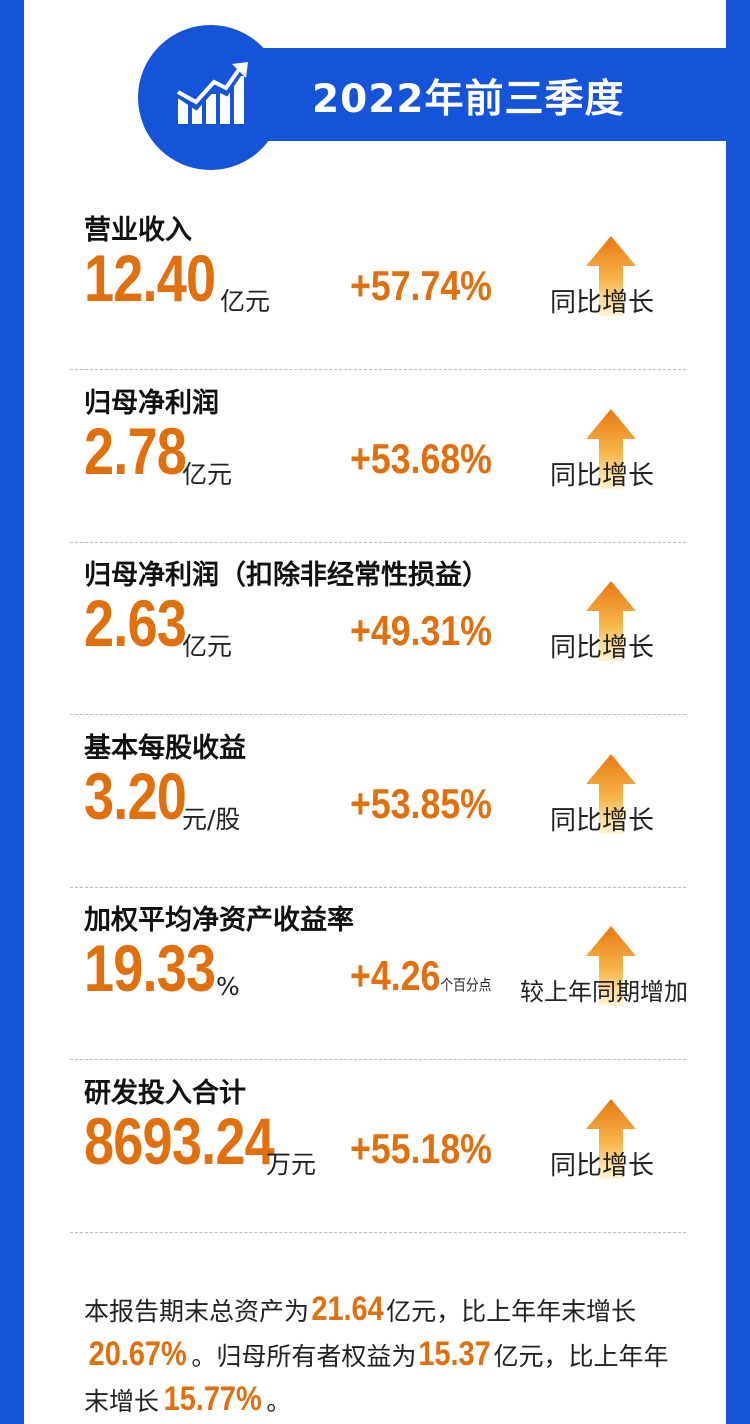 The width and height of the screenshot is (750, 1424). What do you see at coordinates (135, 795) in the screenshot?
I see `metric-value: 3.20` at bounding box center [135, 795].